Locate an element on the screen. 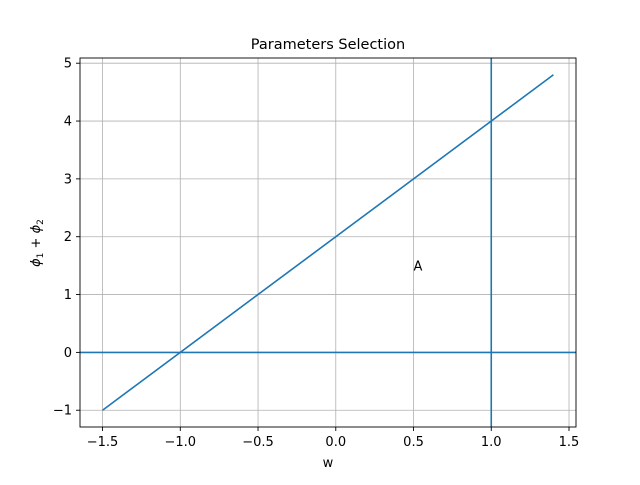  y-axis-label-sub2: 2 is located at coordinates (41, 222).